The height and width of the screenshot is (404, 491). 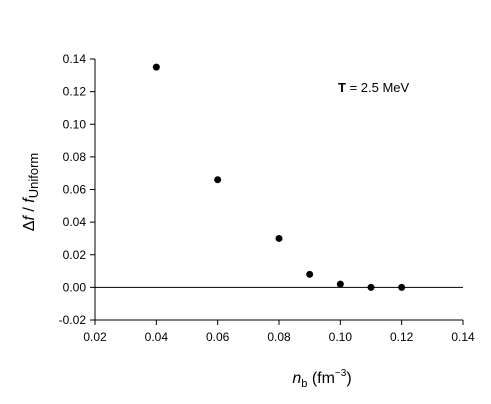 I want to click on y-tick-label: 0.14, so click(x=75, y=59).